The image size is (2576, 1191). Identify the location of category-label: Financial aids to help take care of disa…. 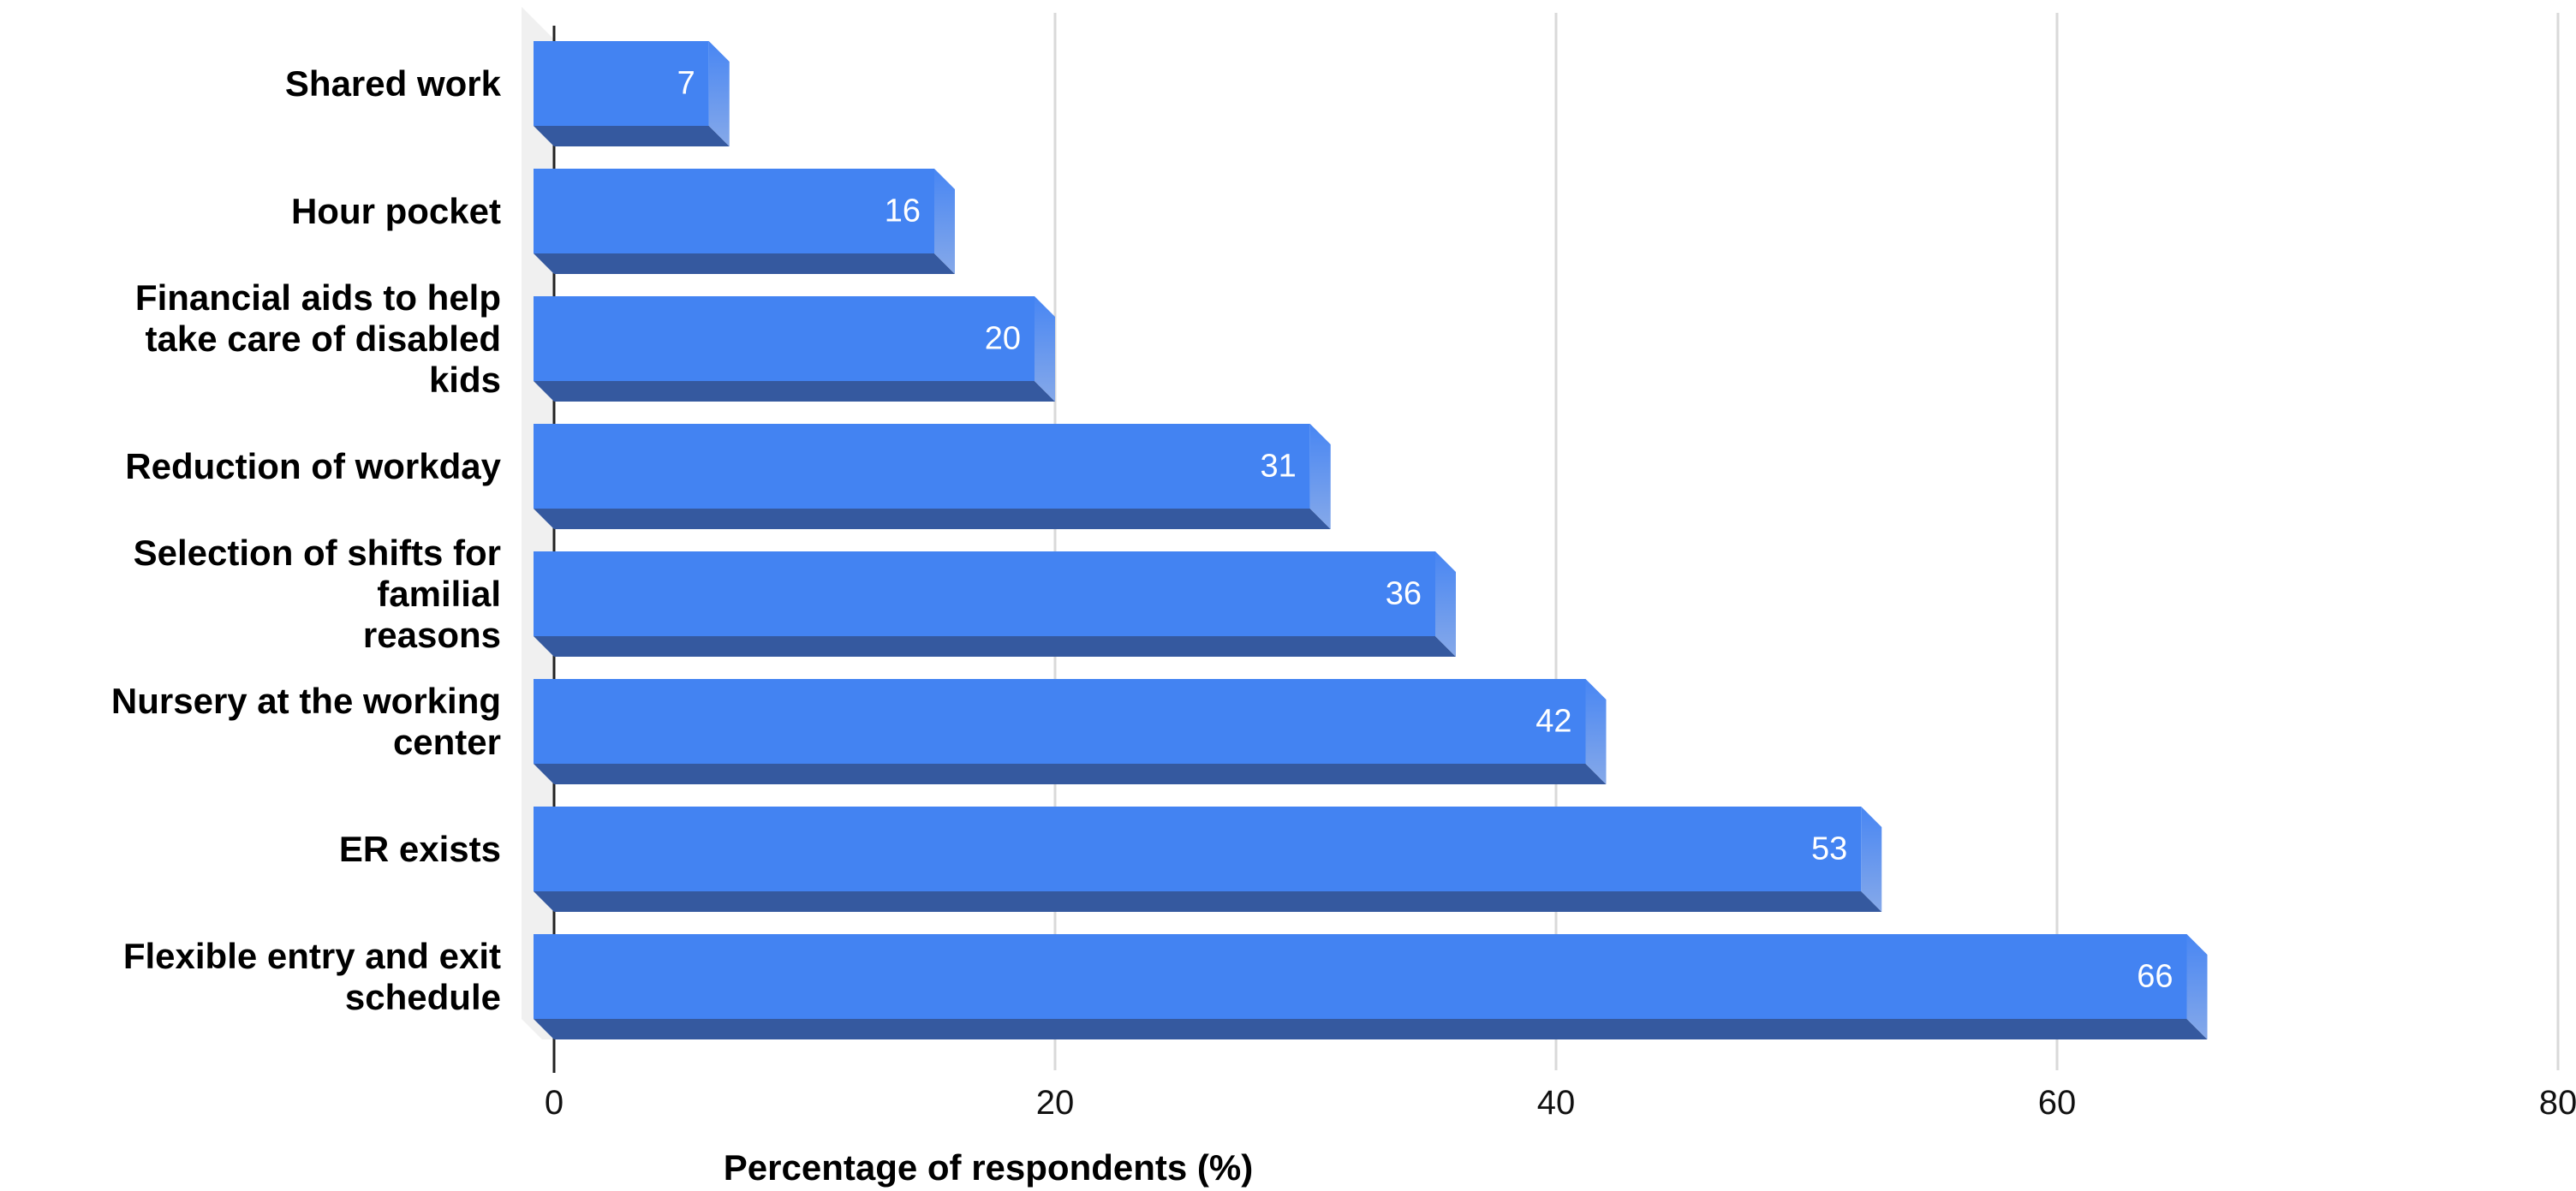
(317, 338).